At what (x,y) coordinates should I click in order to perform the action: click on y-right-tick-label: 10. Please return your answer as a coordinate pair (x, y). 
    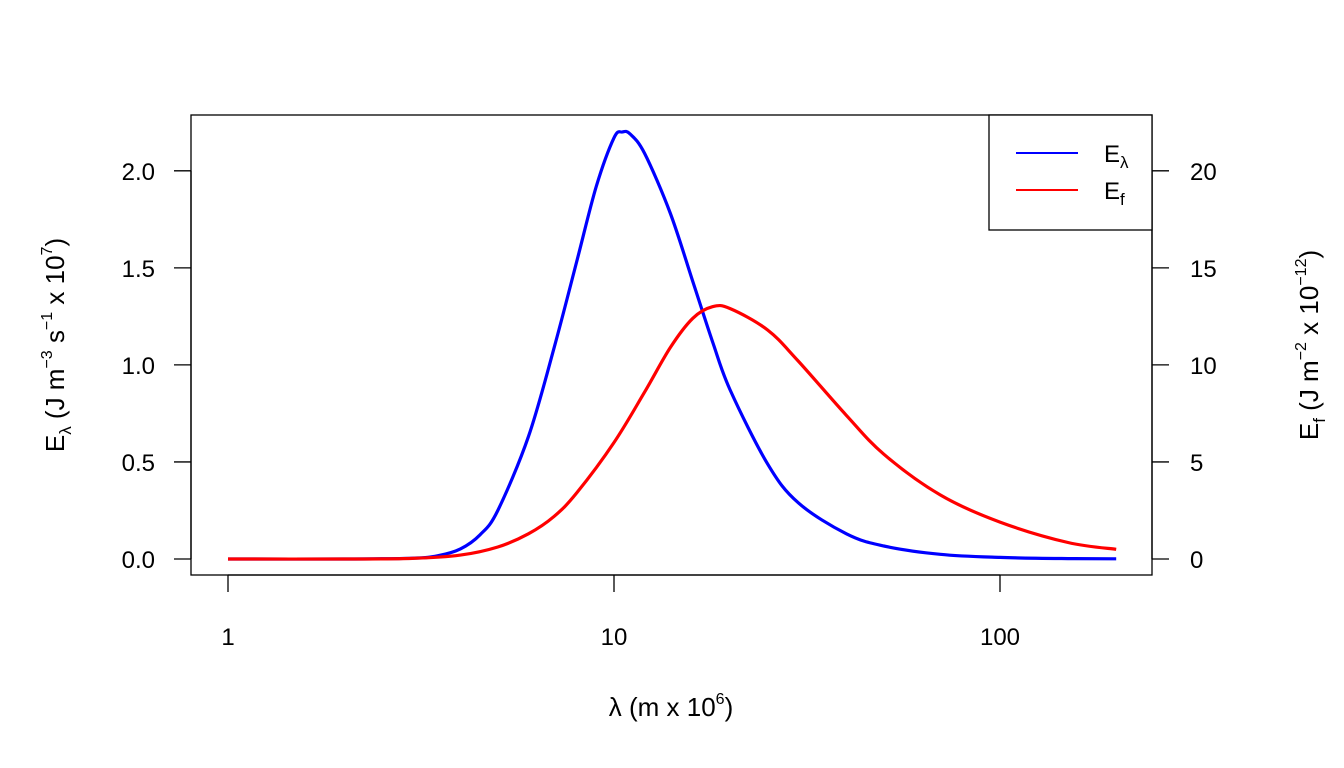
    Looking at the image, I should click on (1203, 366).